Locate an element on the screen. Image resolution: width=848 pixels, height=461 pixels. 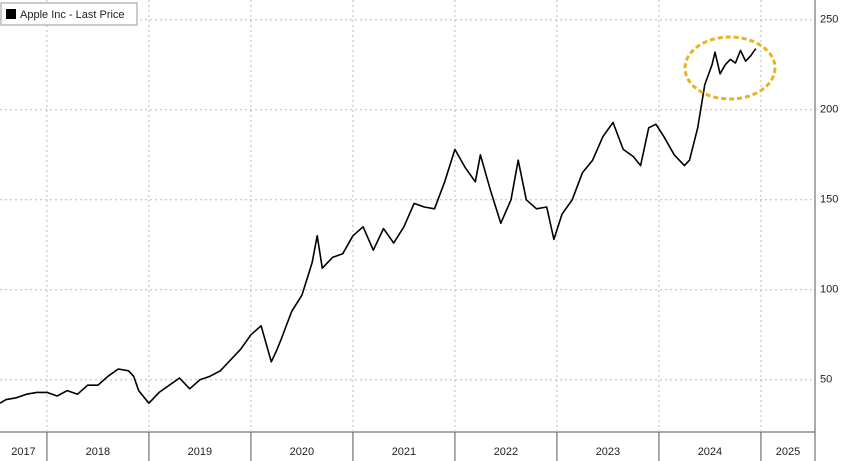
legend-box is located at coordinates (69, 14).